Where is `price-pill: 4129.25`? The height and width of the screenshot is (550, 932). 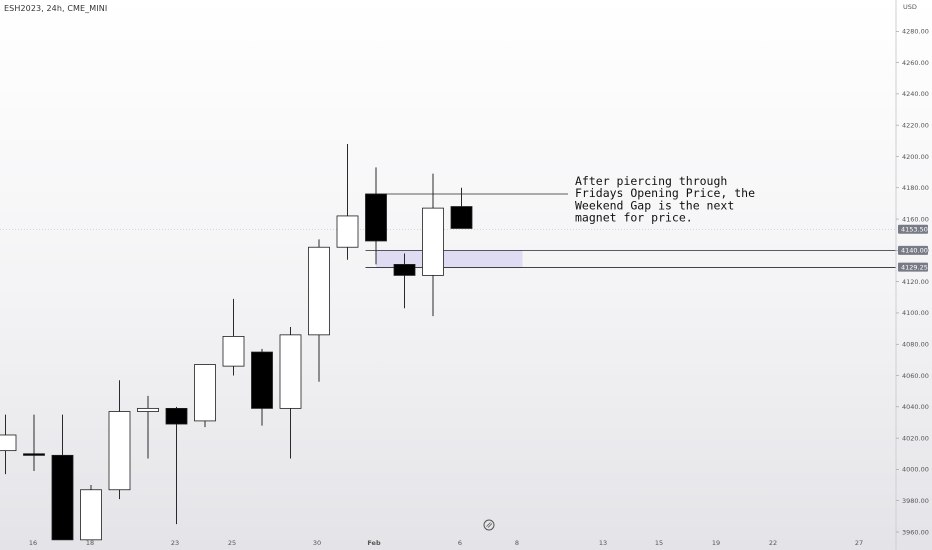 price-pill: 4129.25 is located at coordinates (913, 267).